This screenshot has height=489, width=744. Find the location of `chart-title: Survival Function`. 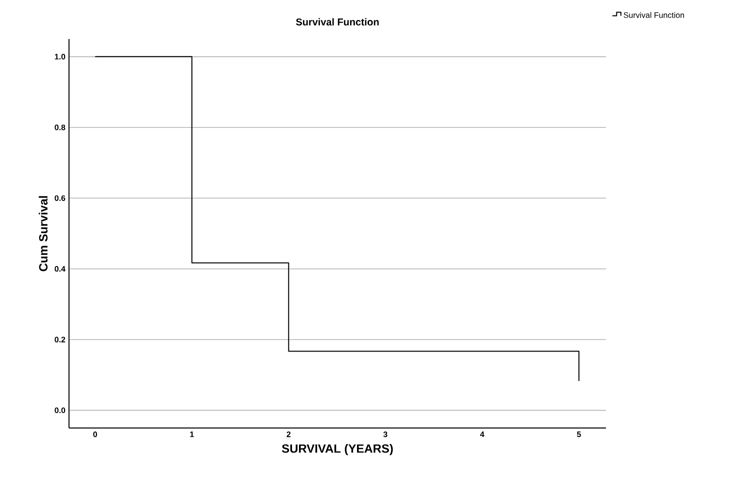

chart-title: Survival Function is located at coordinates (337, 22).